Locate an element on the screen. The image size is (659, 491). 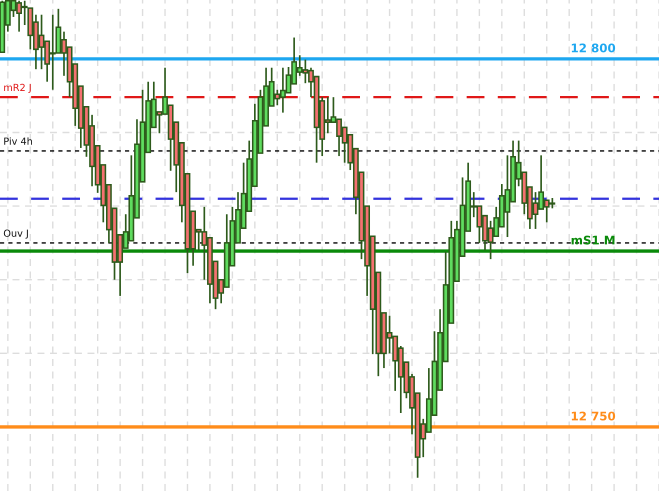
ref-line-label: 12 800 is located at coordinates (594, 48).